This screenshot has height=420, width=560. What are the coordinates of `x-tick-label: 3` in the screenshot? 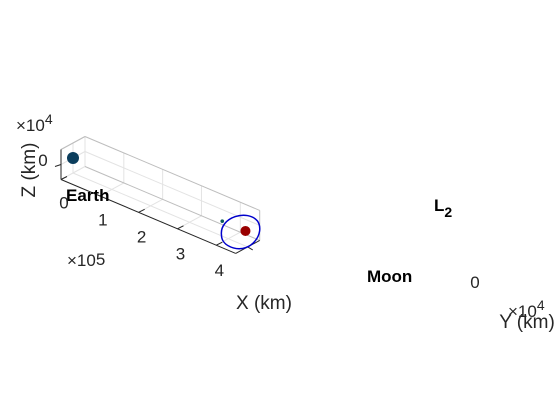 It's located at (180, 253).